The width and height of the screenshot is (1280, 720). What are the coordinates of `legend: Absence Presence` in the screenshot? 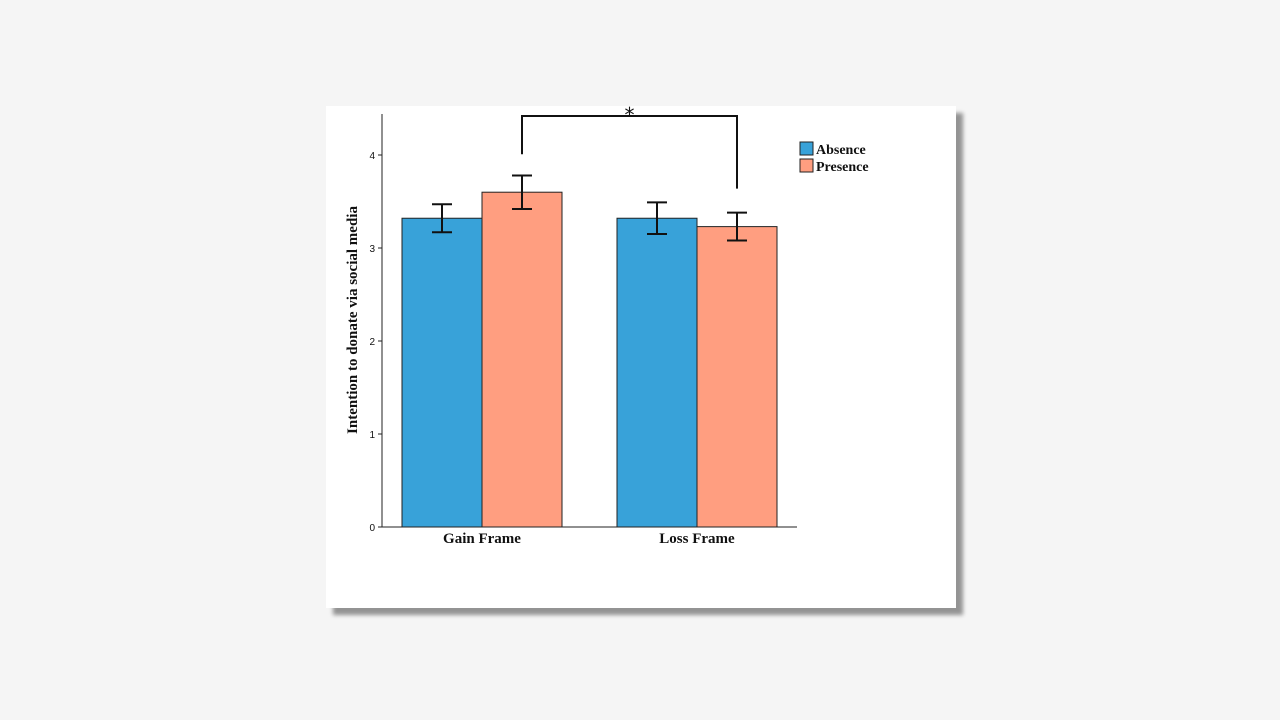 It's located at (834, 158).